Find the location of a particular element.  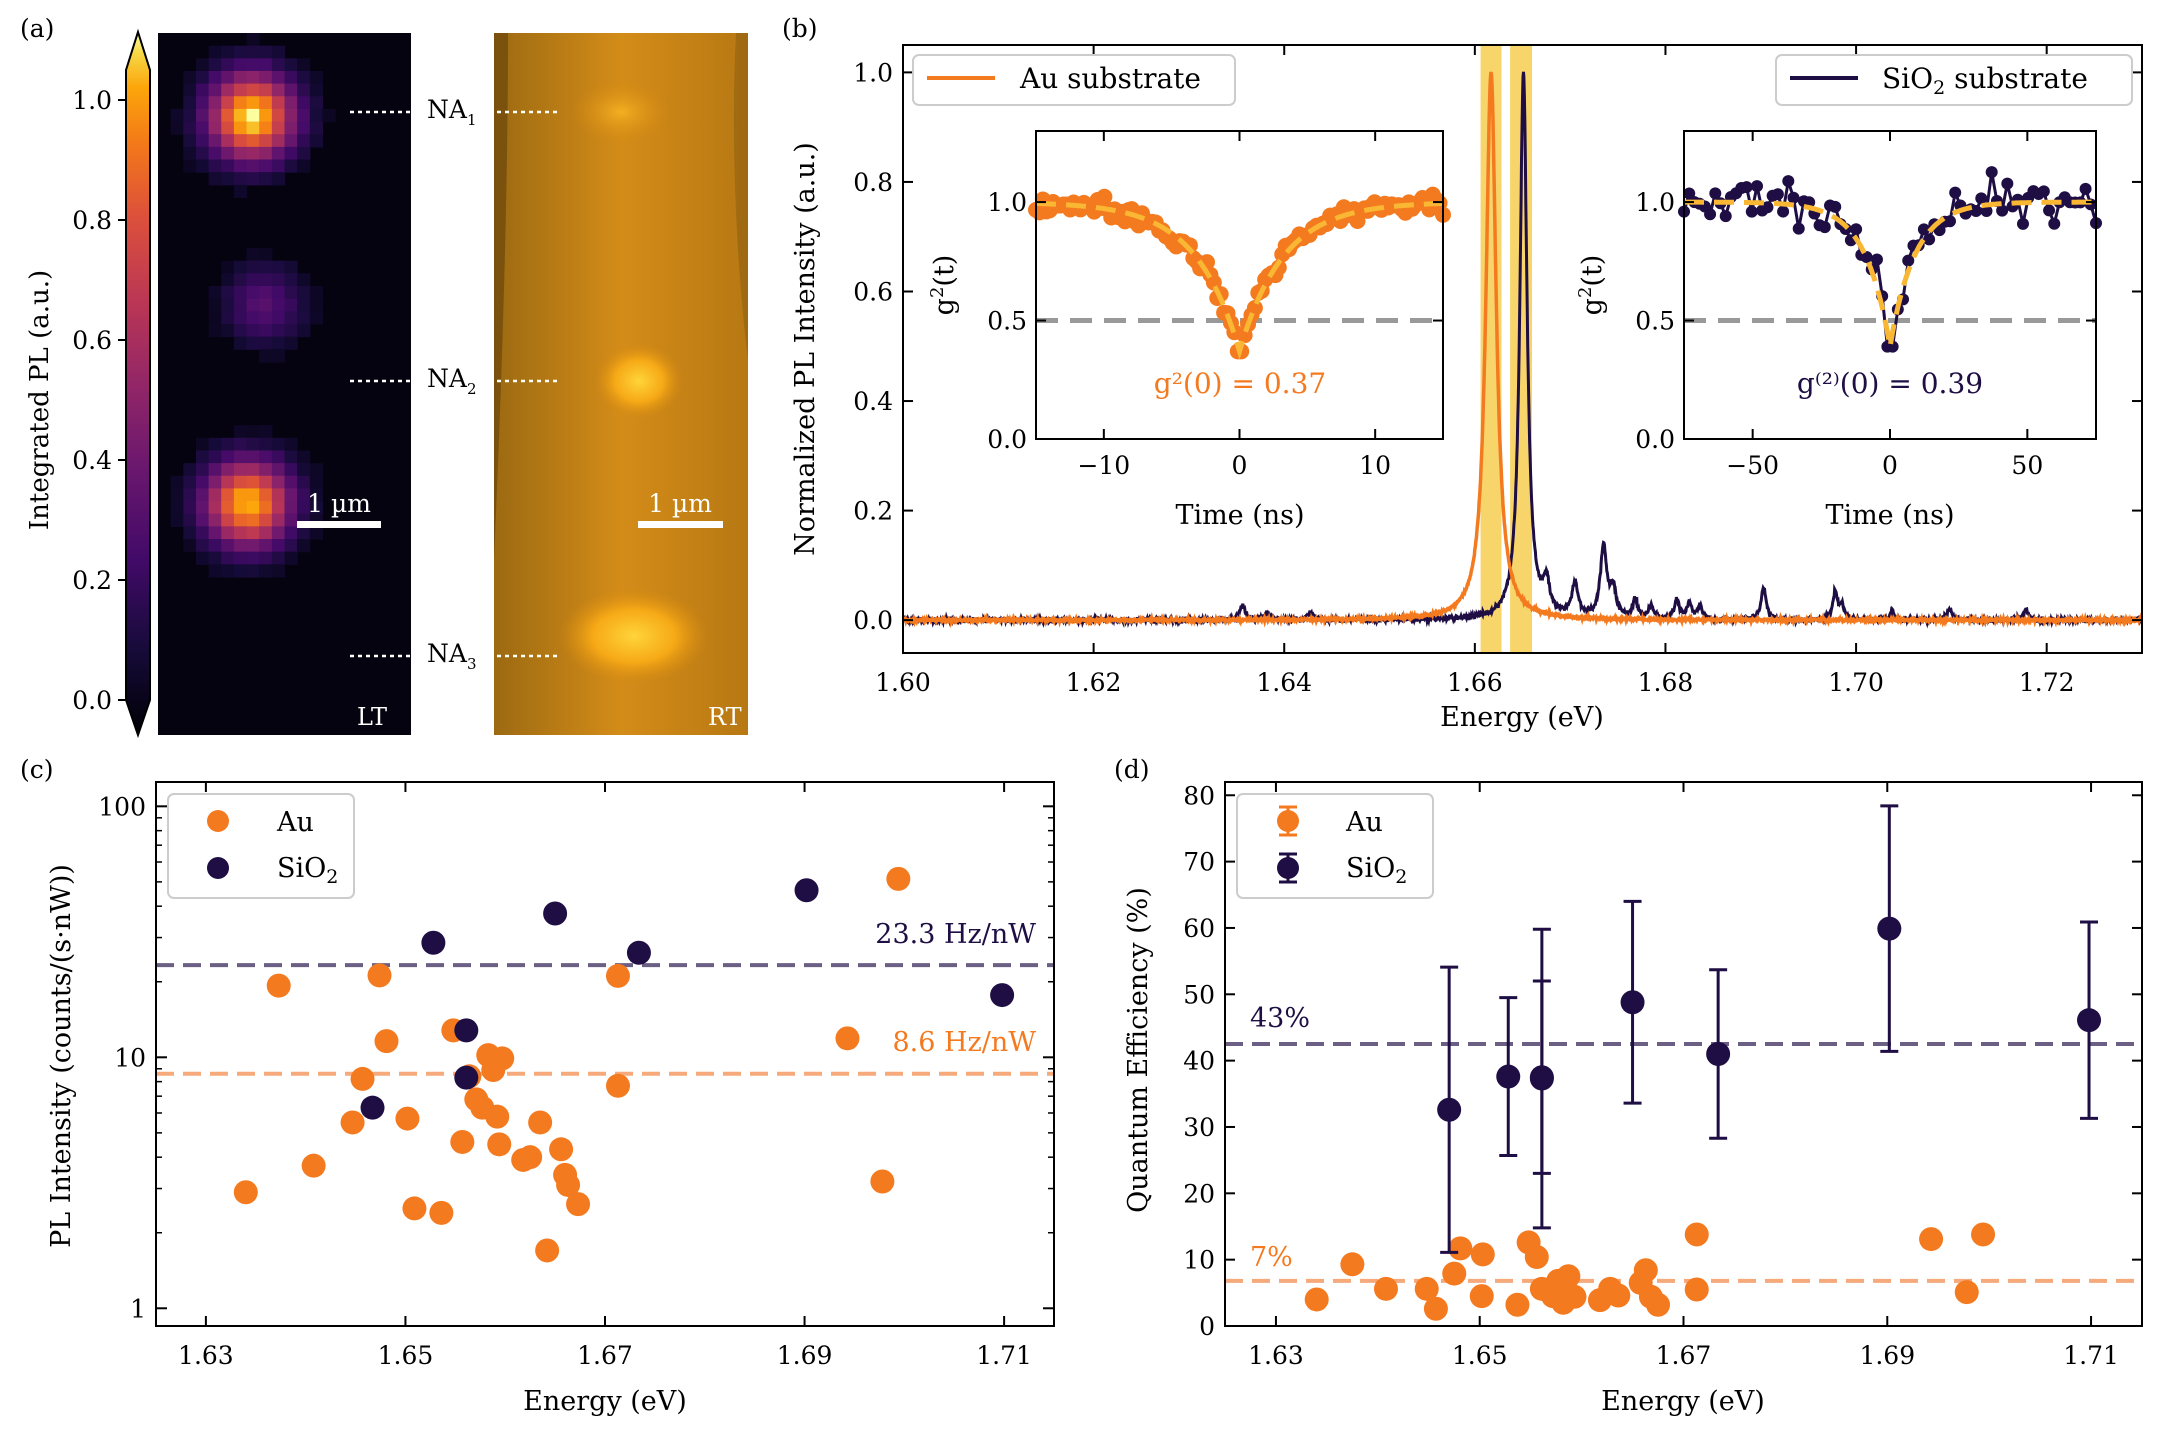

lt-scalebar is located at coordinates (339, 524).